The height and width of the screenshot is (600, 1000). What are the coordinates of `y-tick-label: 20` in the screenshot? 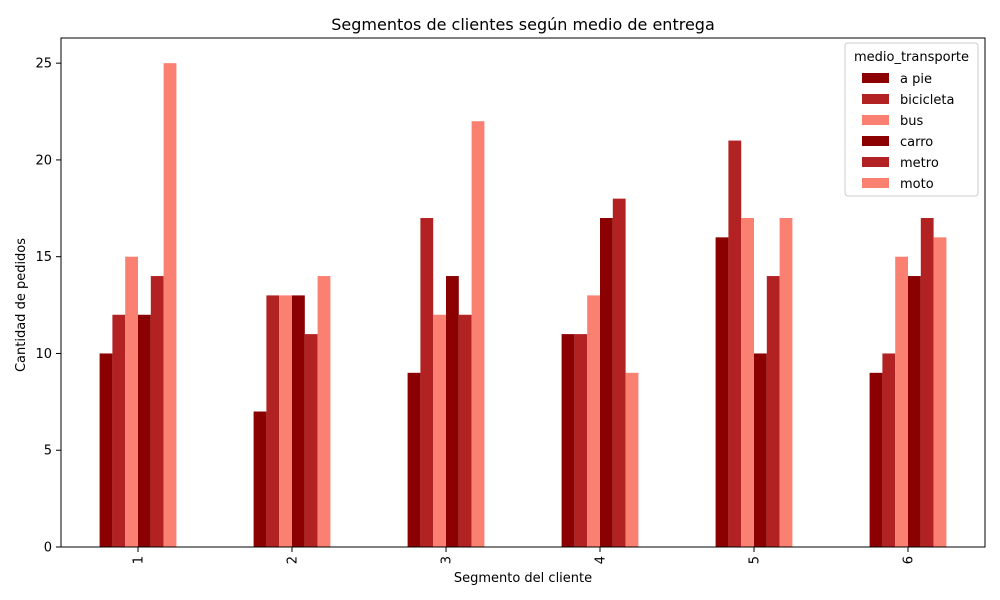 It's located at (43, 160).